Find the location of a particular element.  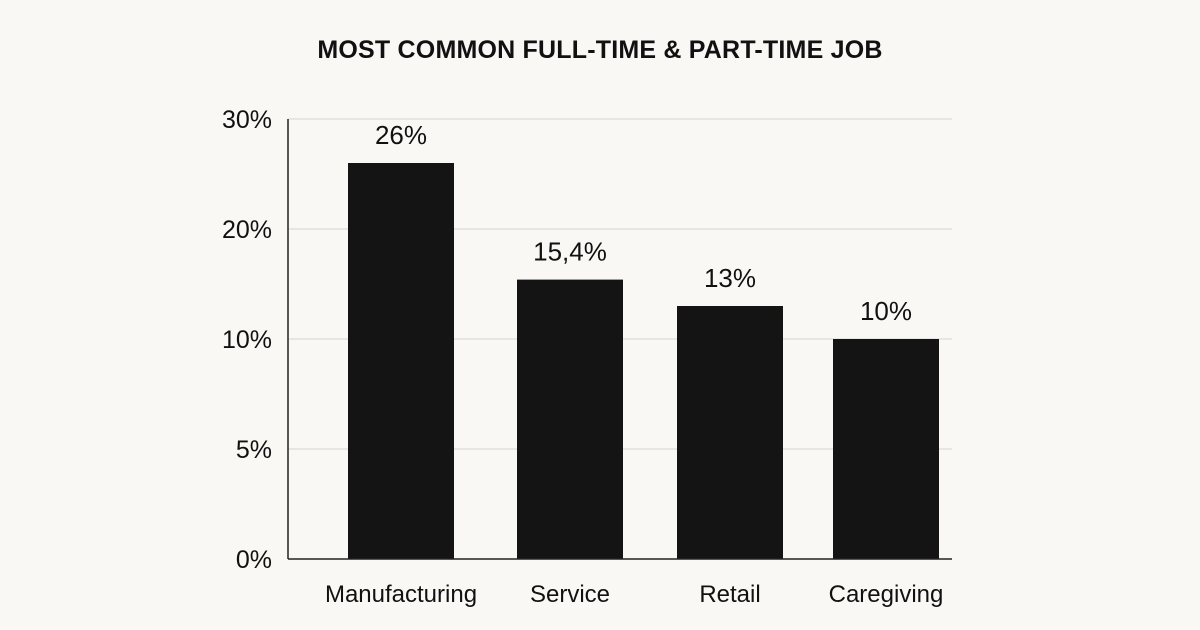

x-category-label: Caregiving is located at coordinates (886, 594).